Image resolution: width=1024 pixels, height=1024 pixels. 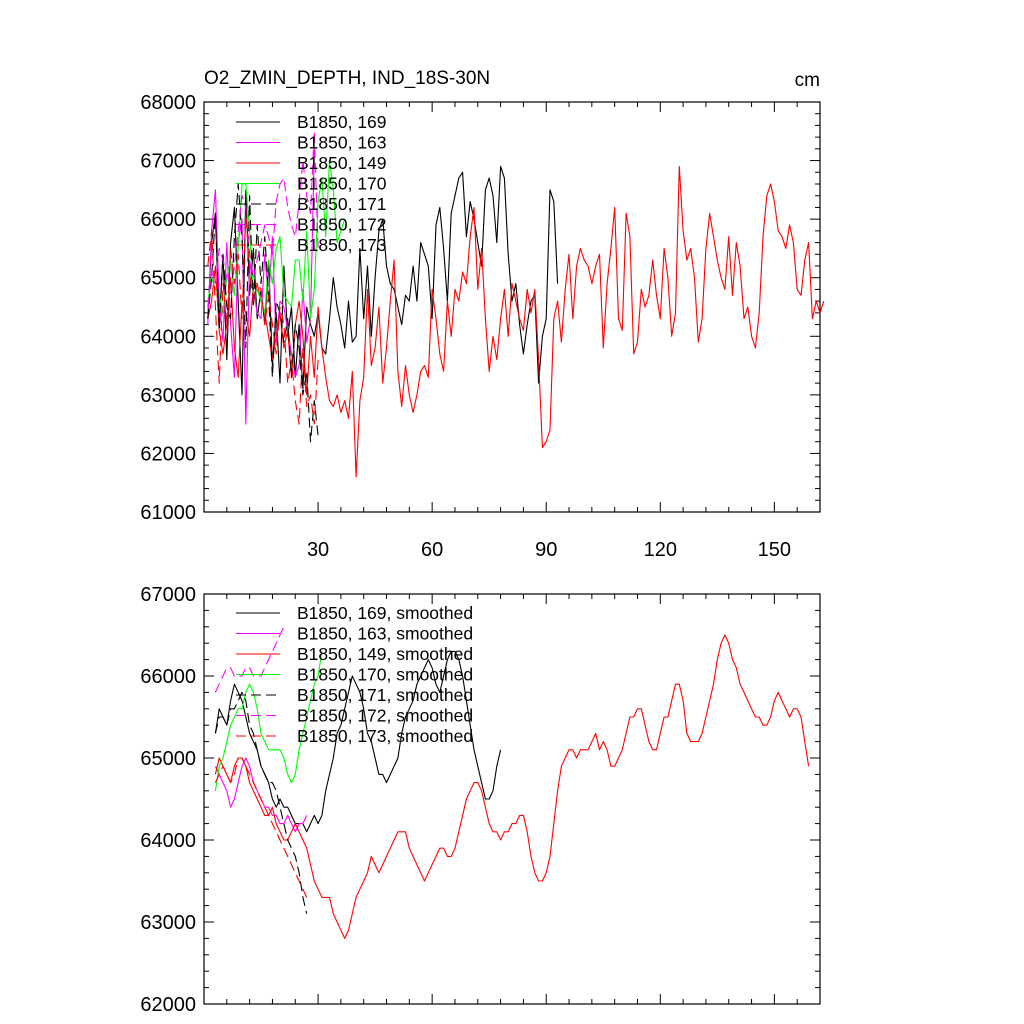 What do you see at coordinates (385, 613) in the screenshot?
I see `legend-label: B1850, 169, smoothed` at bounding box center [385, 613].